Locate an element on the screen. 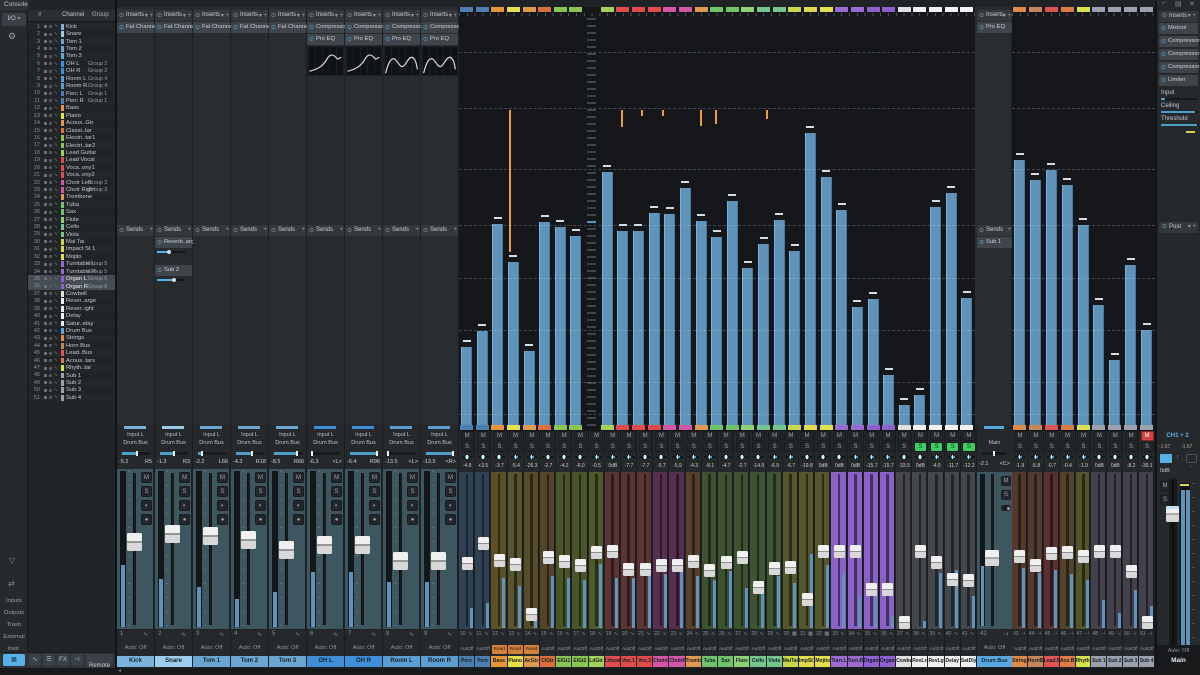 This screenshot has width=1200, height=675. section-header is located at coordinates (325, 230).